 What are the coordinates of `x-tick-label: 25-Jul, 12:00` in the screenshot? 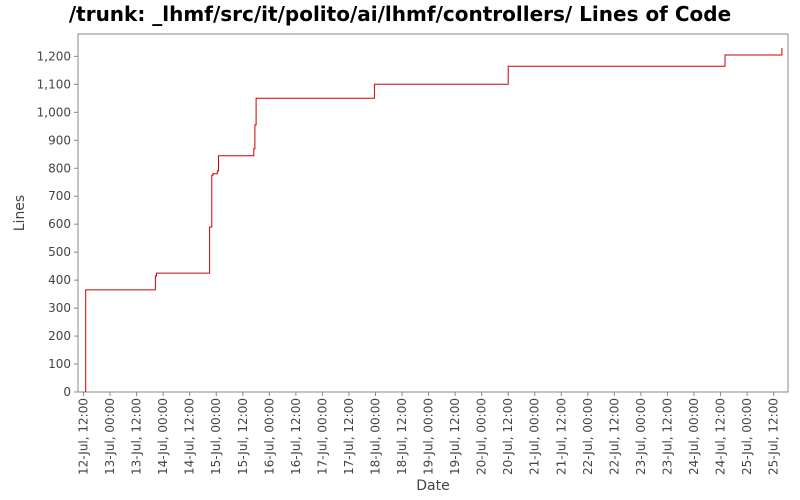 It's located at (774, 436).